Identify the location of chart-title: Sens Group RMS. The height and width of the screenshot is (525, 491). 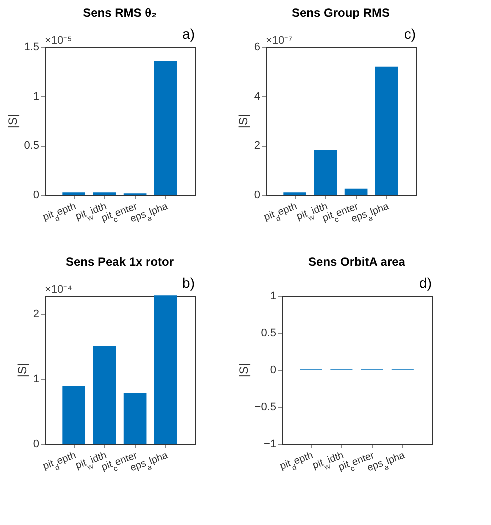
(341, 13).